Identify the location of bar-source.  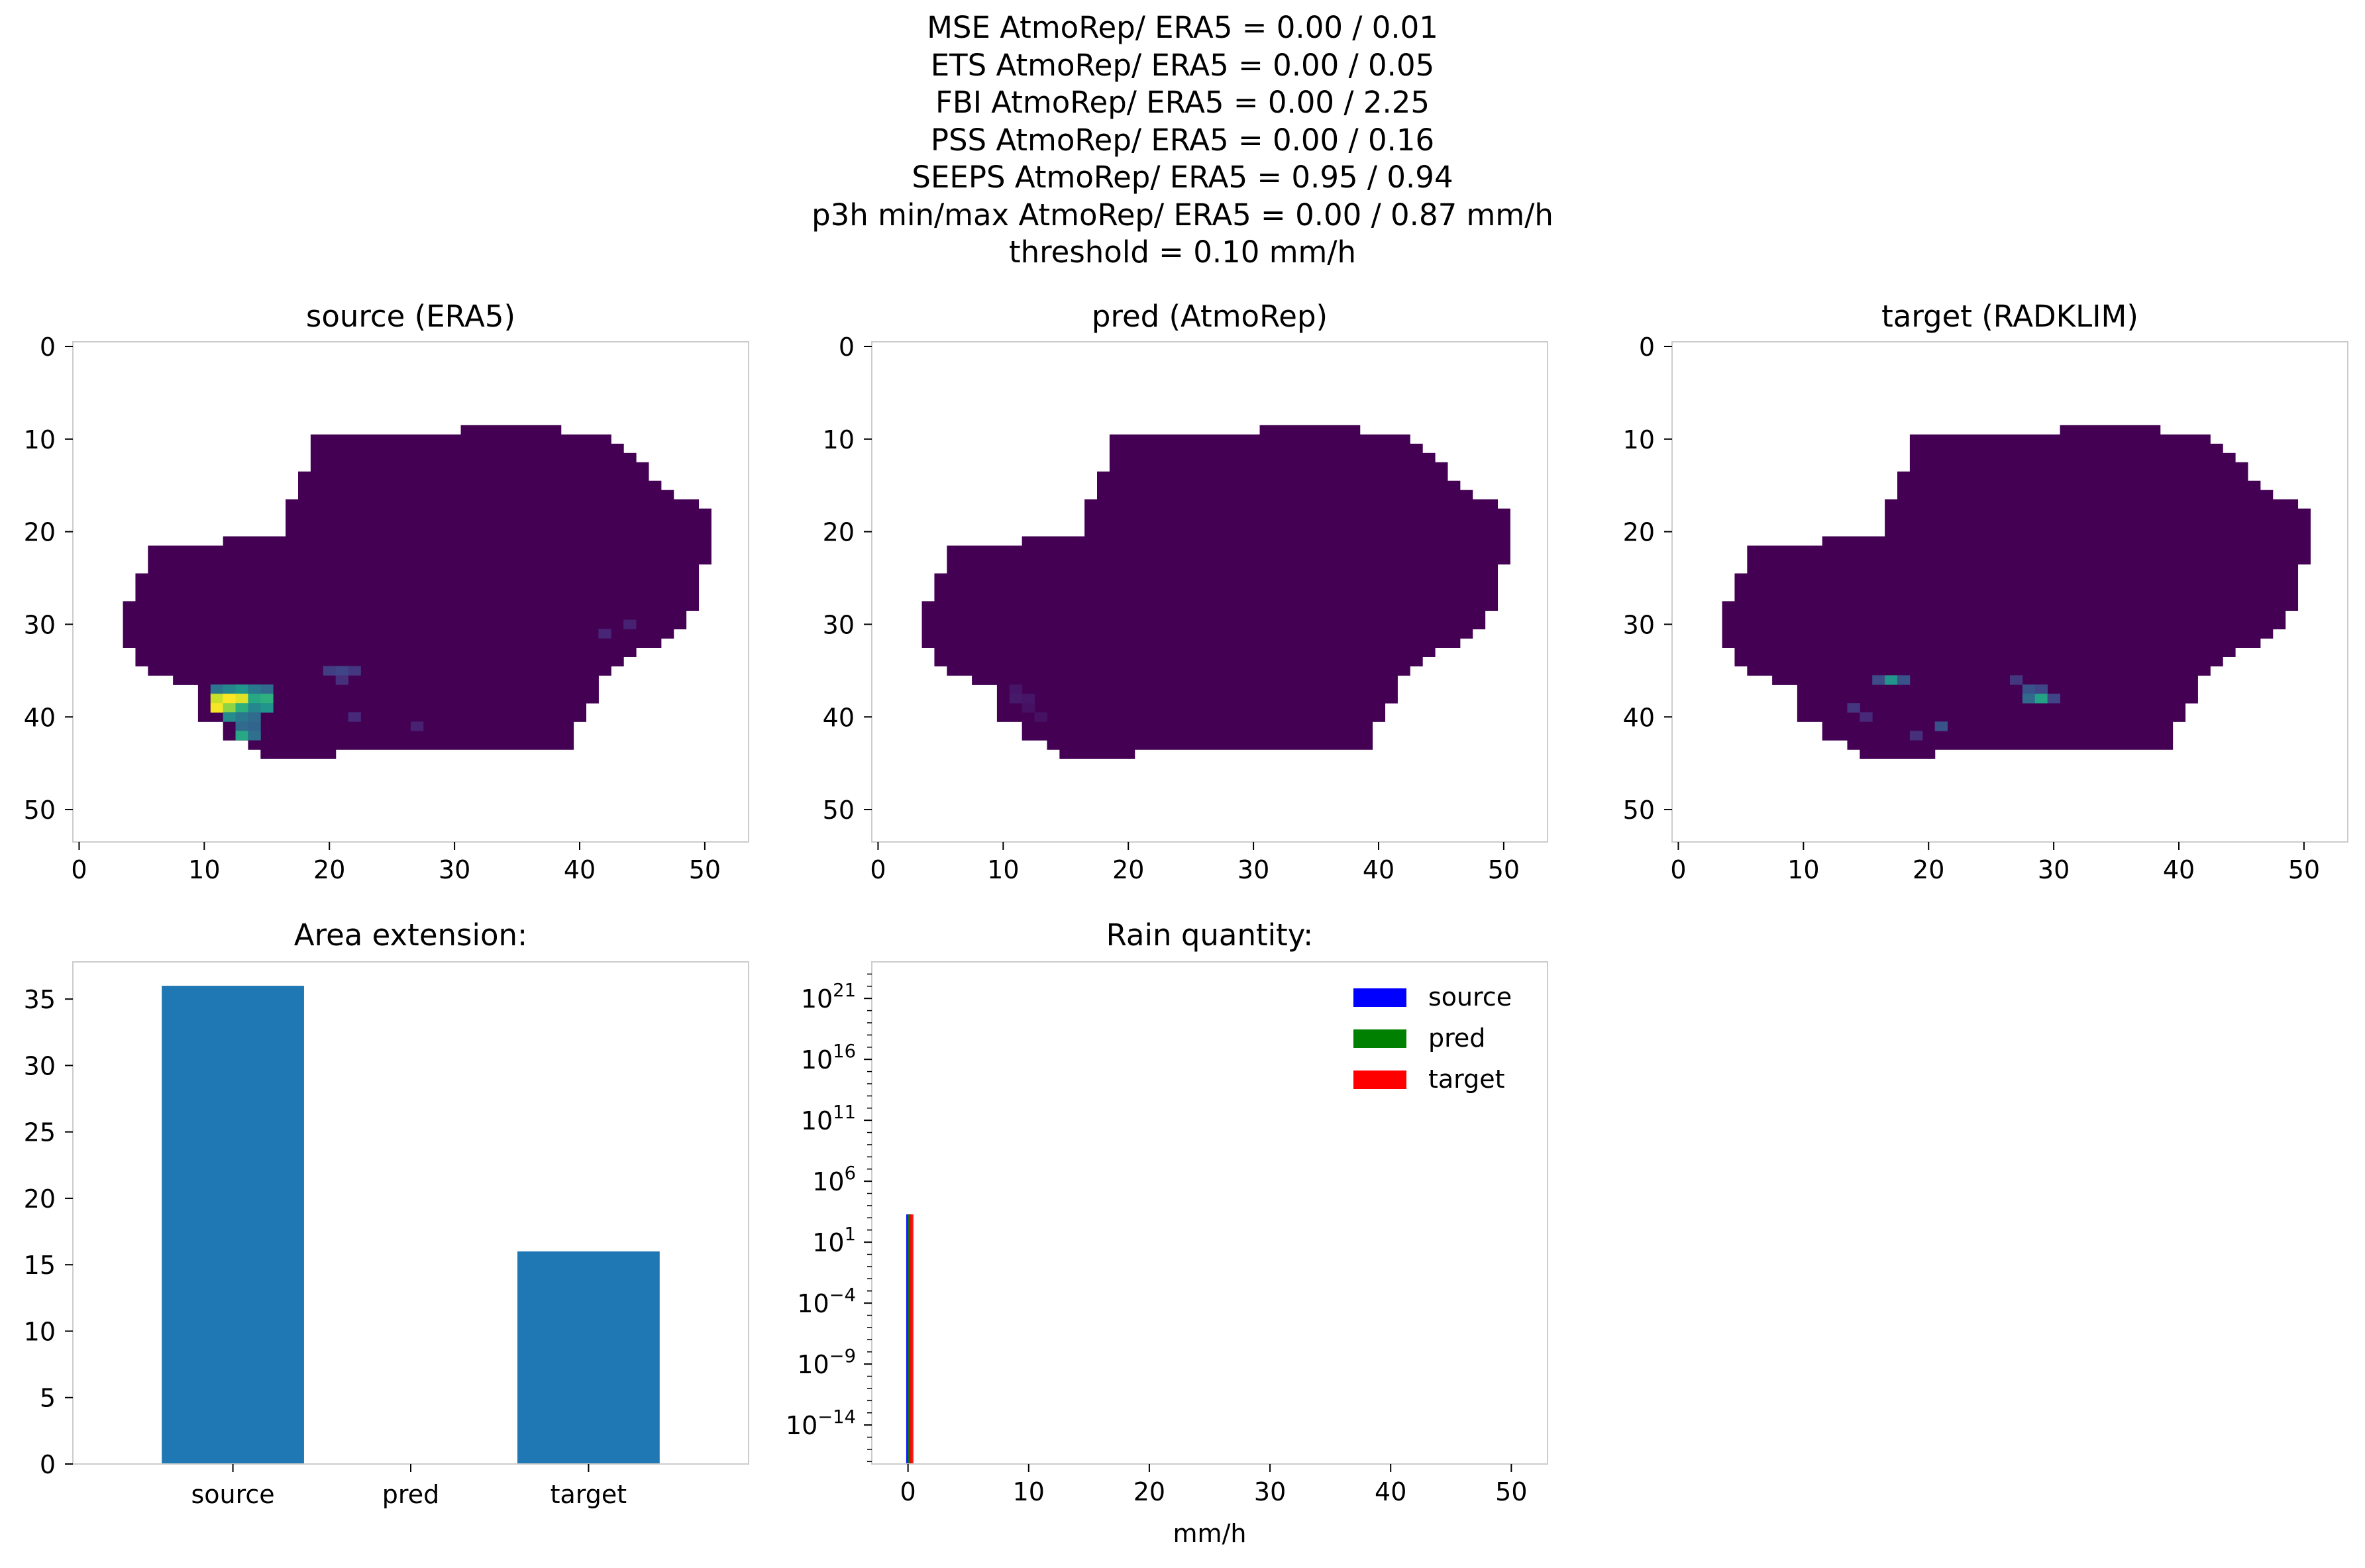
(233, 1225).